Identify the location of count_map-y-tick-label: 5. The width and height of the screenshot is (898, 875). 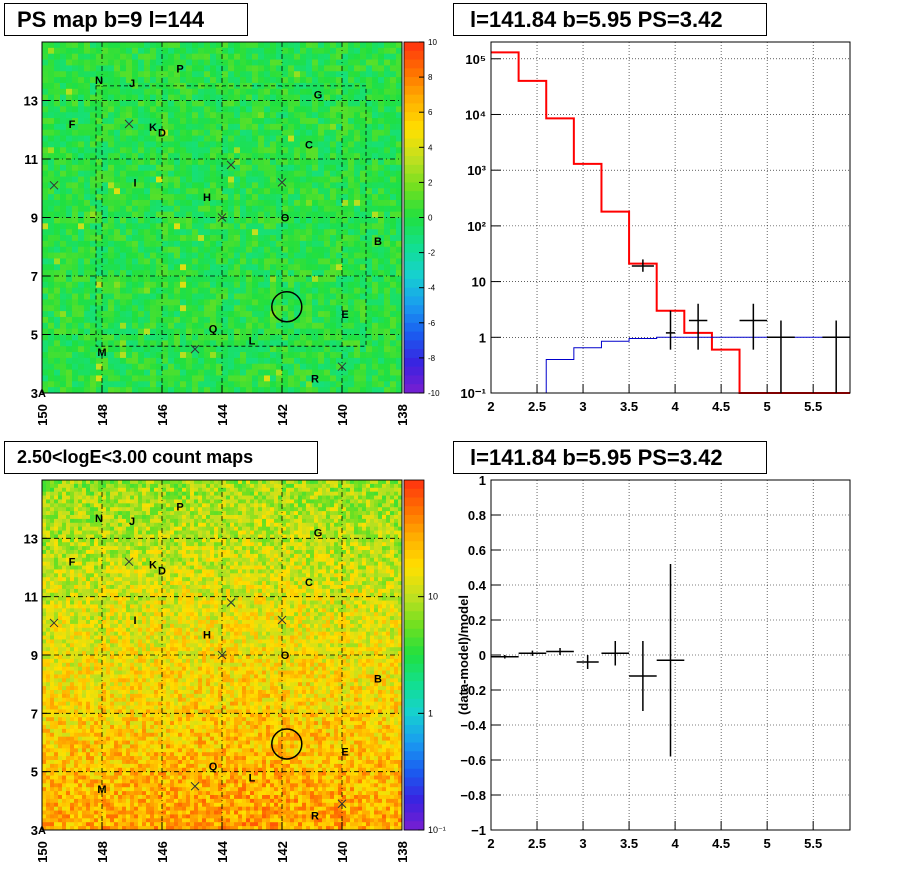
(34, 772).